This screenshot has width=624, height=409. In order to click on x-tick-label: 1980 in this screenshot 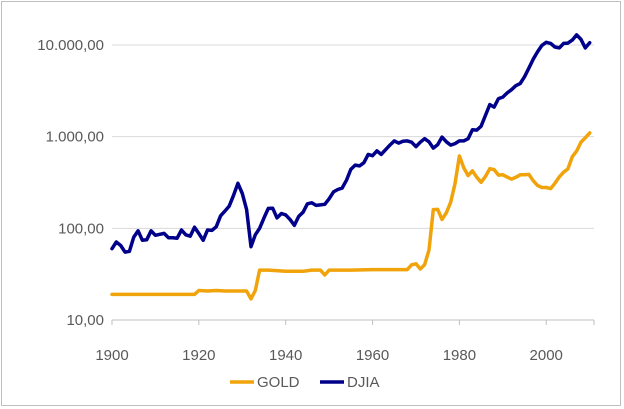, I will do `click(459, 355)`.